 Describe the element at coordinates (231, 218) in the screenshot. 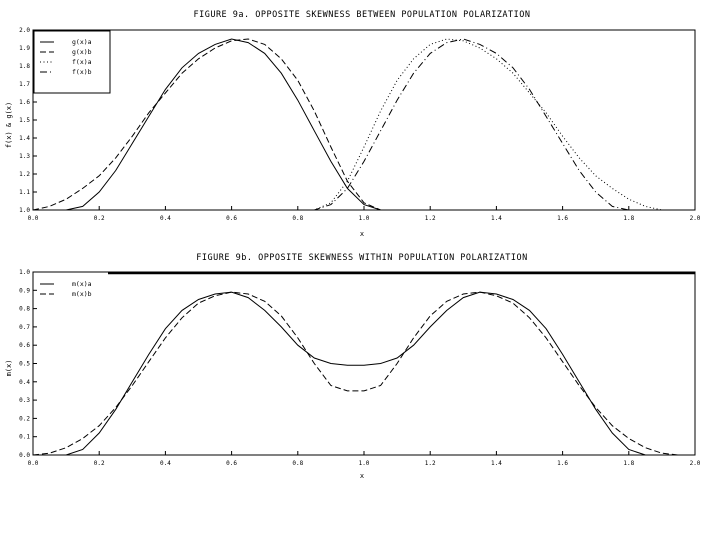

I see `chart-9a-x-tick-label: 0.6` at that location.